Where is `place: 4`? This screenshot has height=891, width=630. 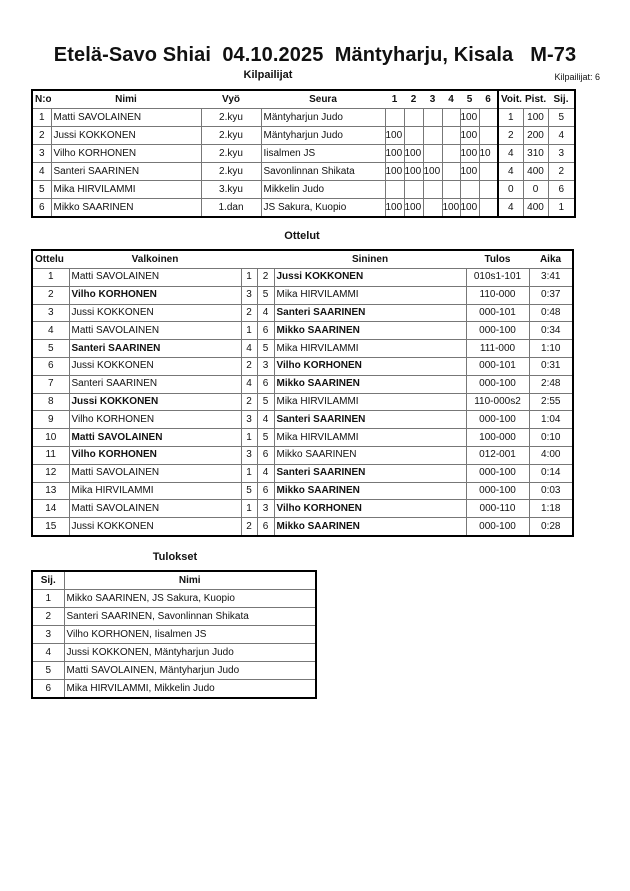 place: 4 is located at coordinates (561, 135).